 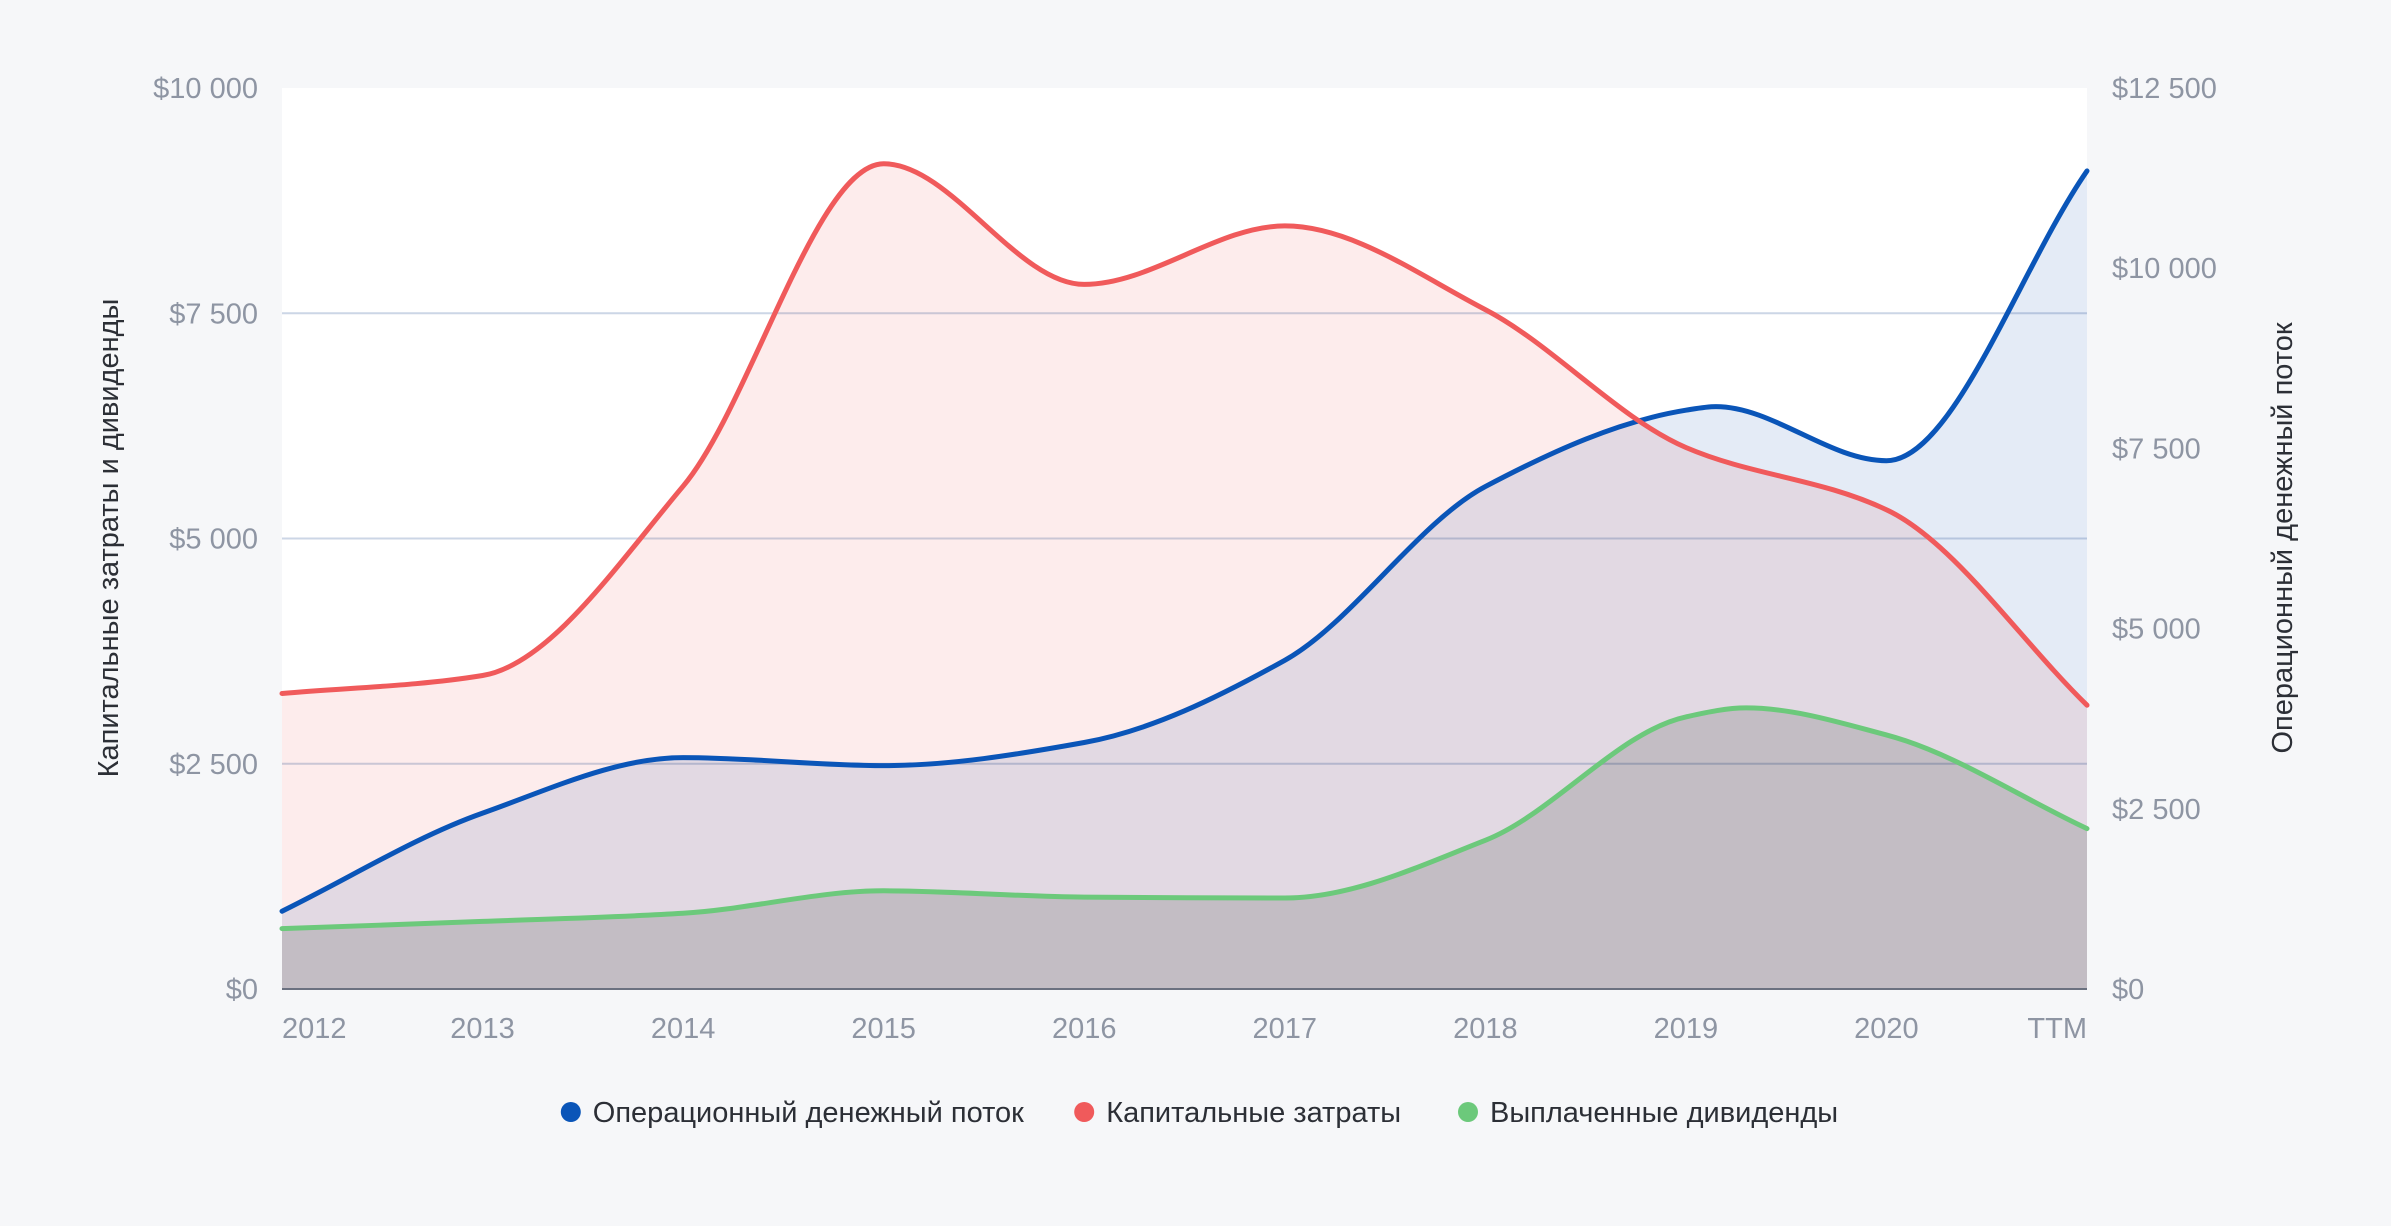 What do you see at coordinates (482, 1029) in the screenshot?
I see `x-tick-label: 2013` at bounding box center [482, 1029].